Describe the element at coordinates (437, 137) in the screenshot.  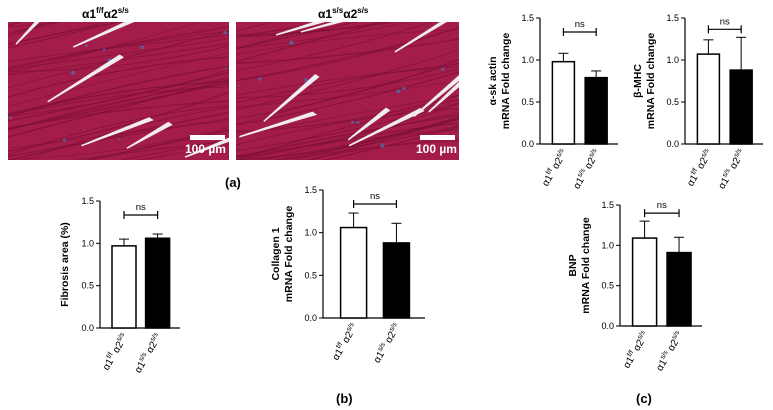
I see `scale-bar-right` at that location.